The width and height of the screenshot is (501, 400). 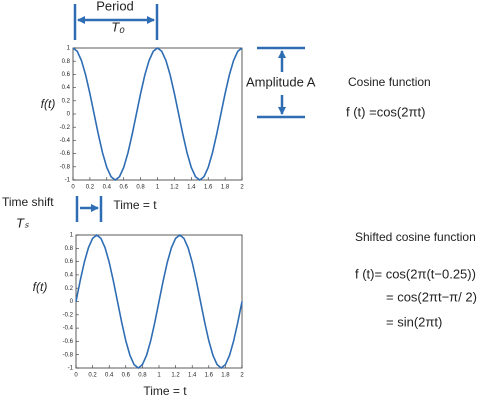 What do you see at coordinates (89, 209) in the screenshot?
I see `time-shift-arrow` at bounding box center [89, 209].